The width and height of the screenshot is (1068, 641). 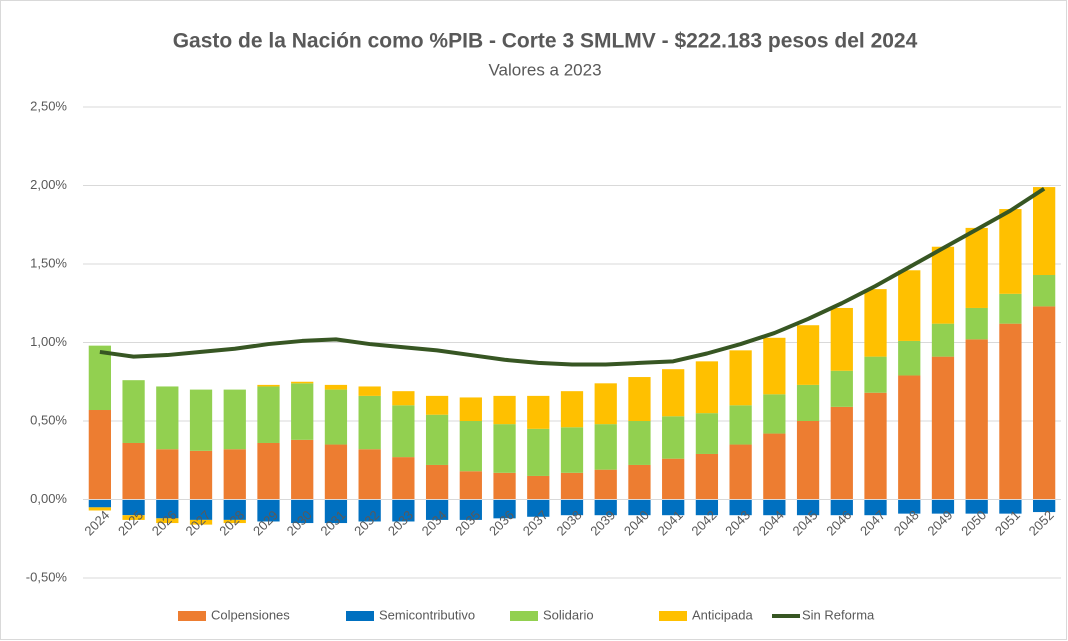 I want to click on y-tick-label: 2,50%, so click(x=48, y=105).